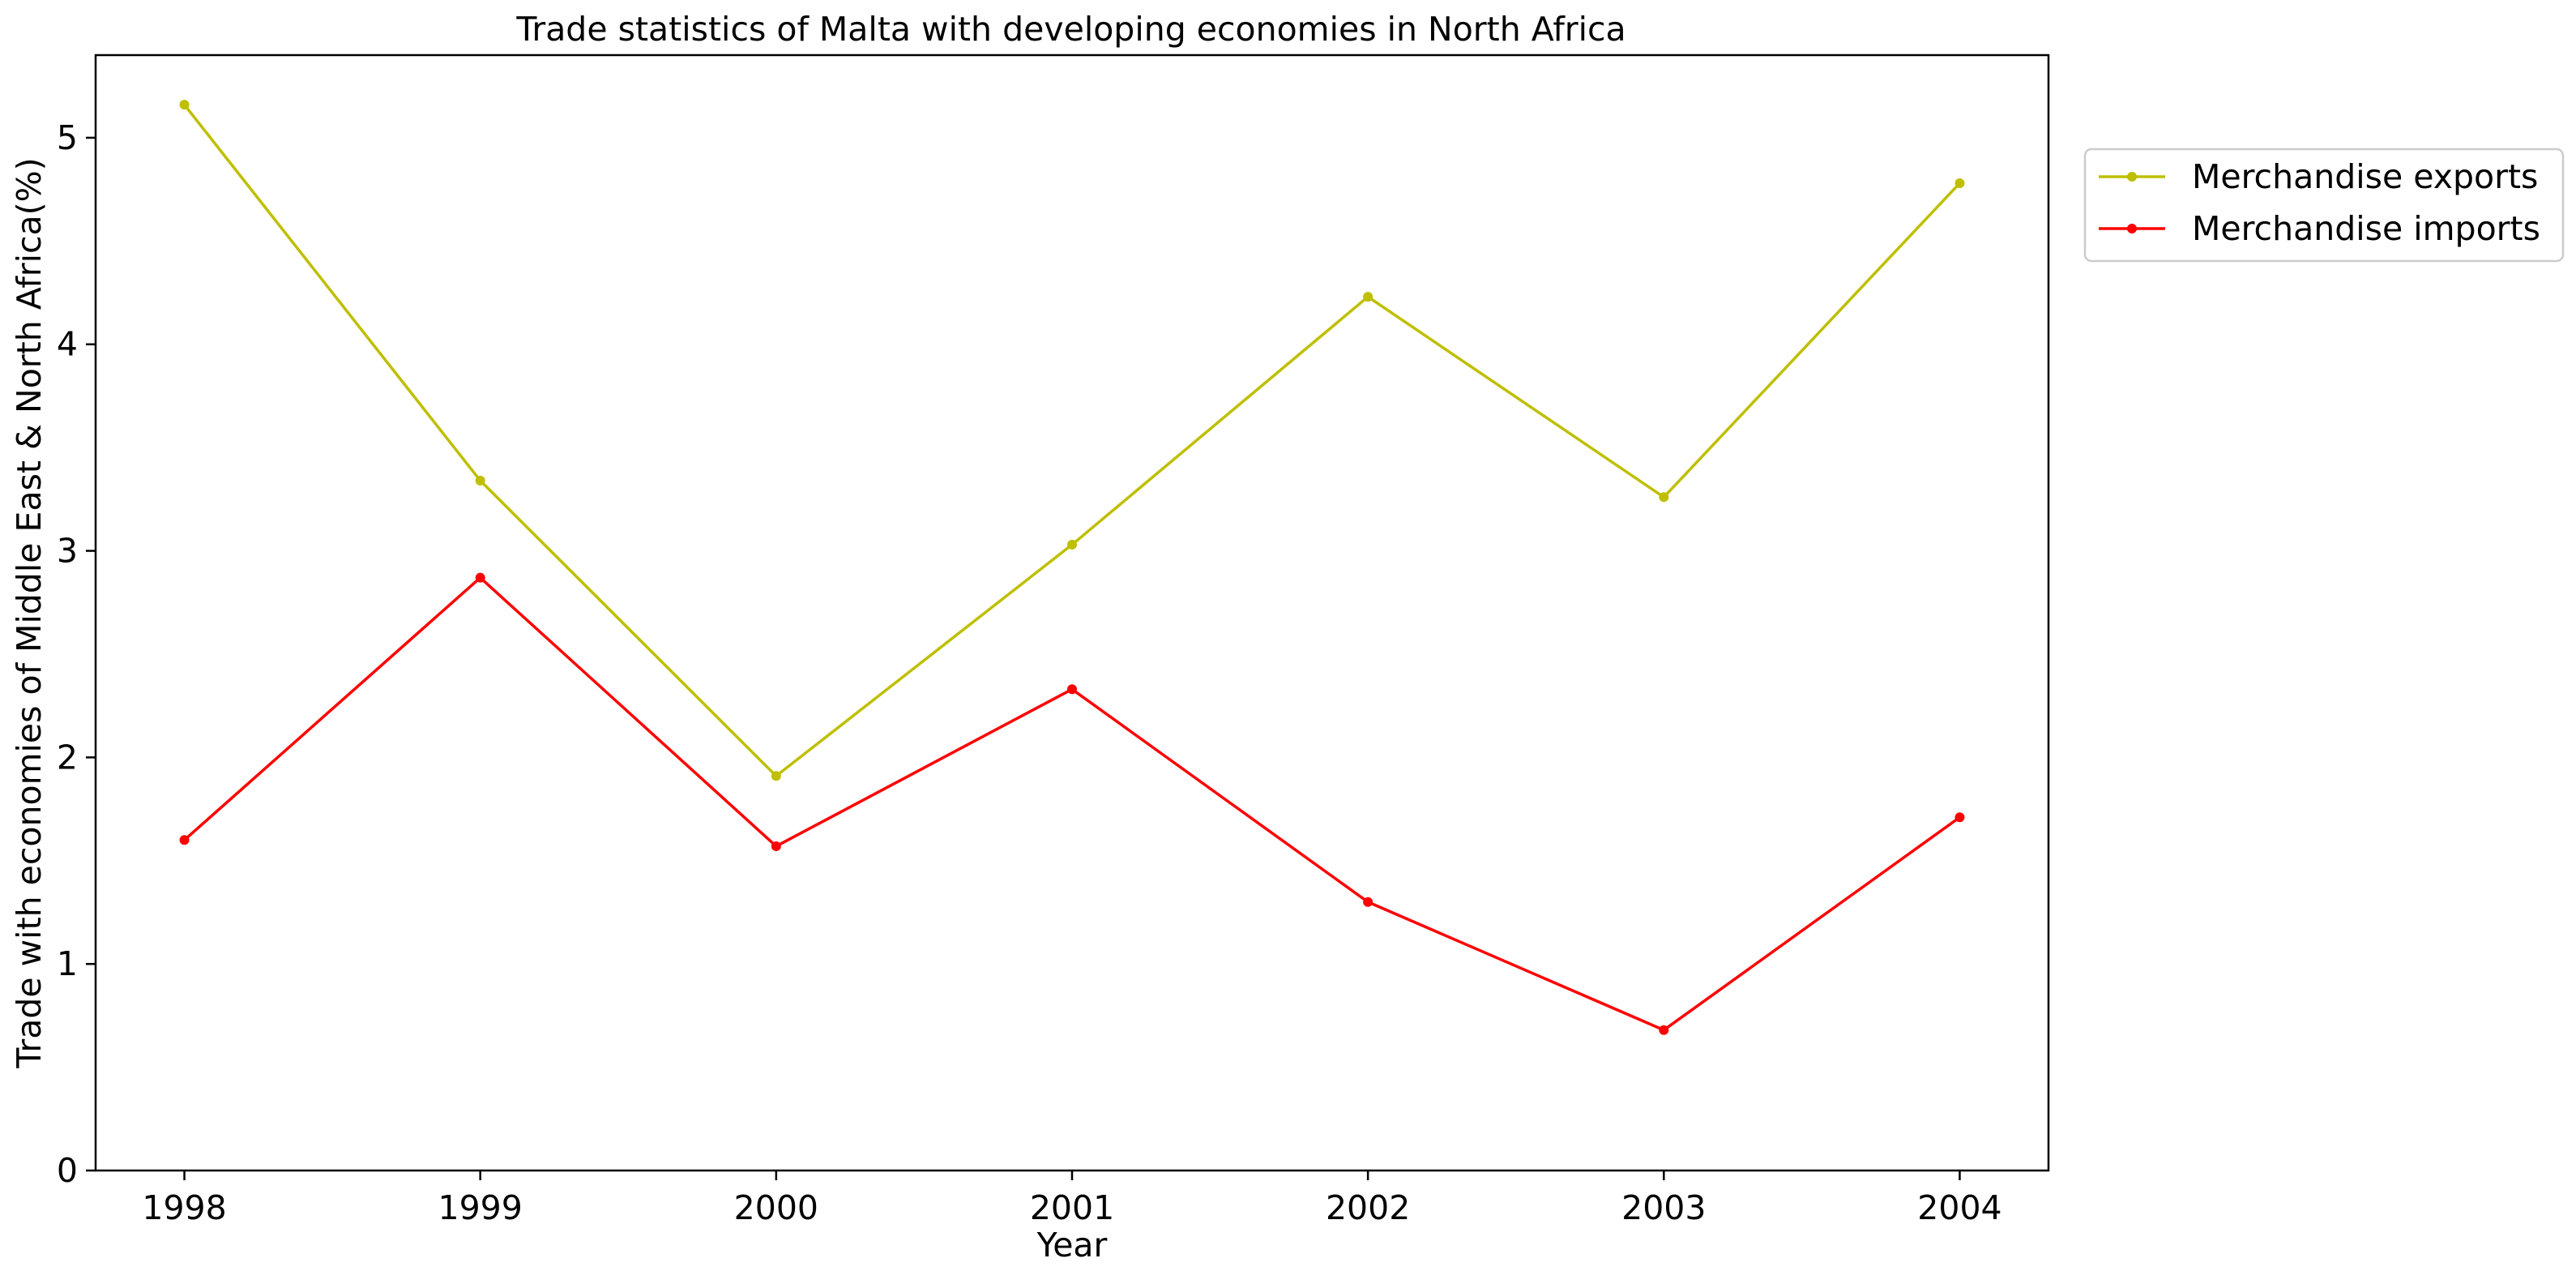  I want to click on x-axis: 1998 1999 2000 2001 2002 2003 2004, so click(1072, 1199).